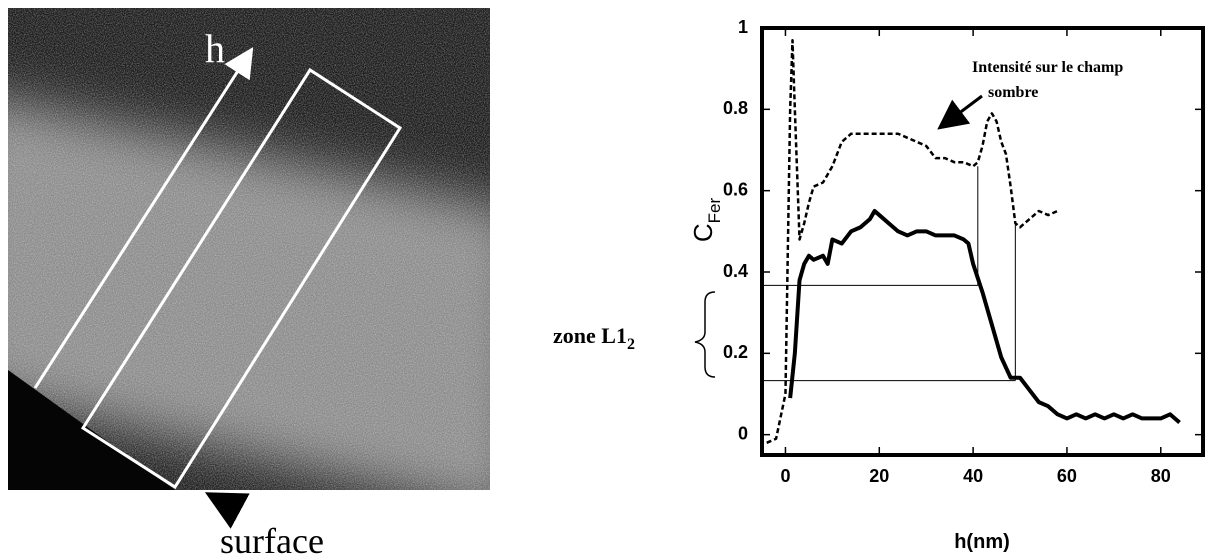  What do you see at coordinates (879, 476) in the screenshot?
I see `x-tick-label: 20` at bounding box center [879, 476].